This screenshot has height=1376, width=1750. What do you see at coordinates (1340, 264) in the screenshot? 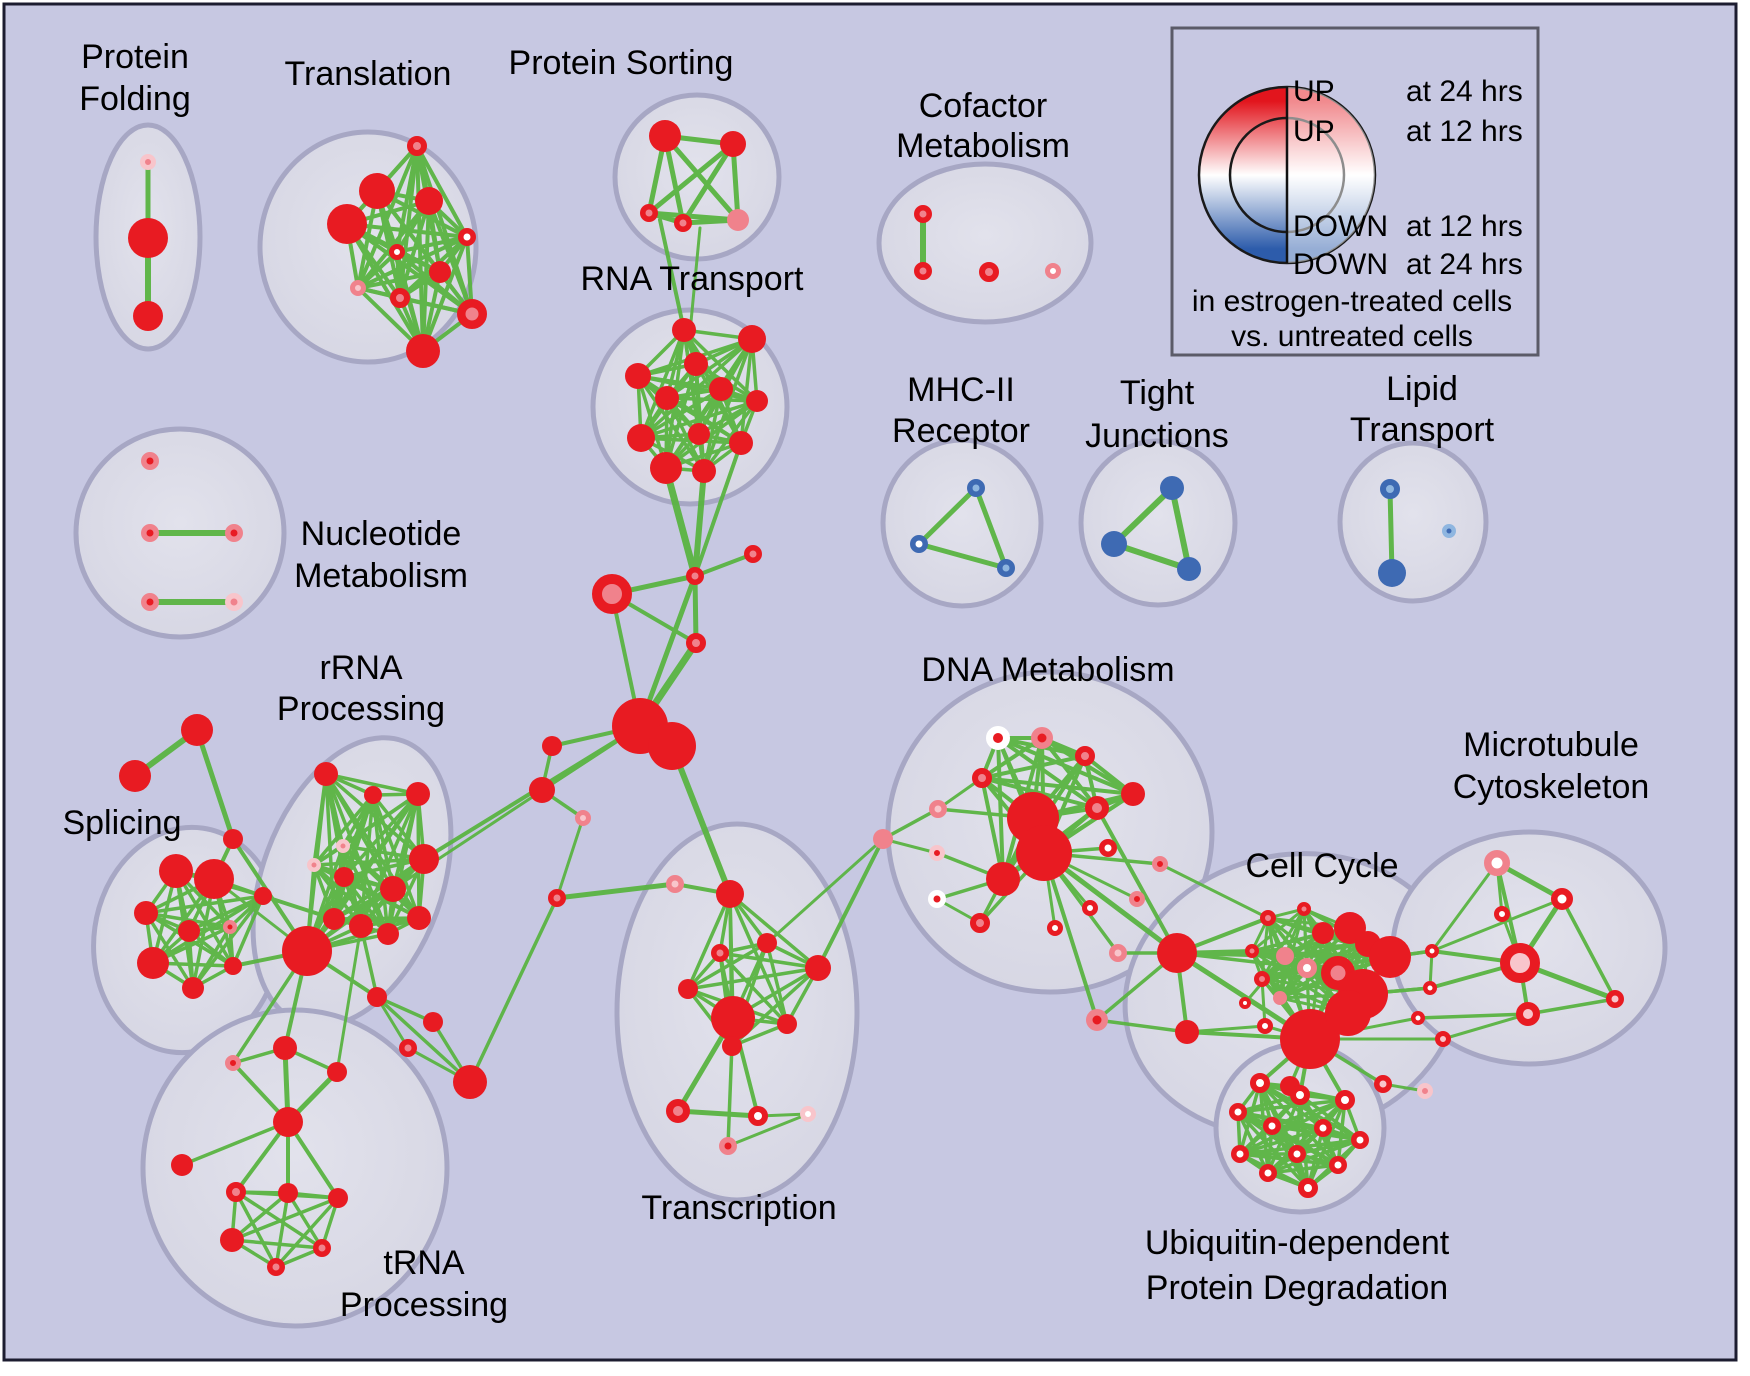
I see `legend-direction-3: DOWN` at bounding box center [1340, 264].